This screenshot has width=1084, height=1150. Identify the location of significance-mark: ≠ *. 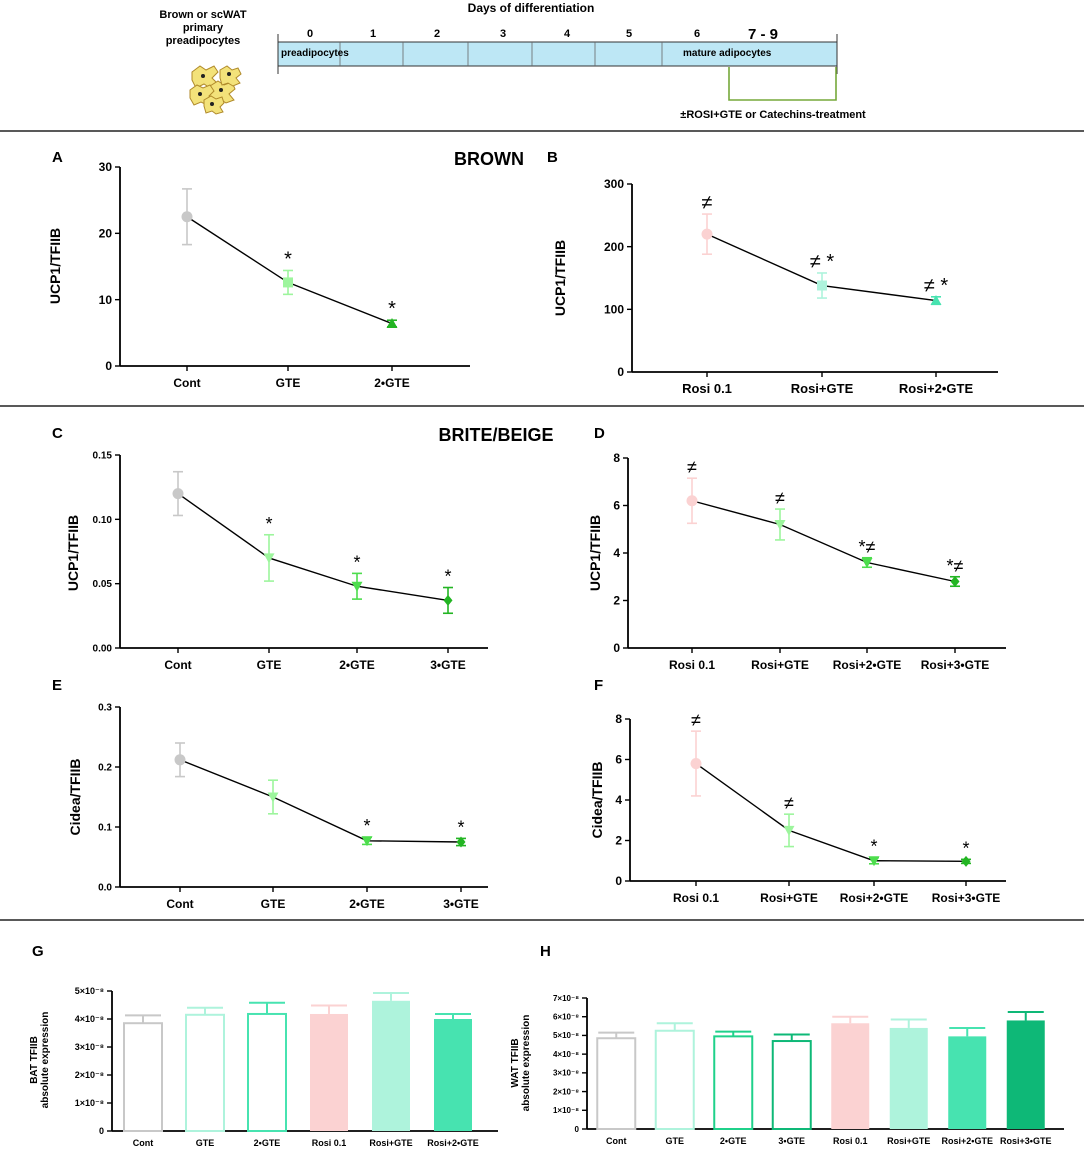
(822, 262).